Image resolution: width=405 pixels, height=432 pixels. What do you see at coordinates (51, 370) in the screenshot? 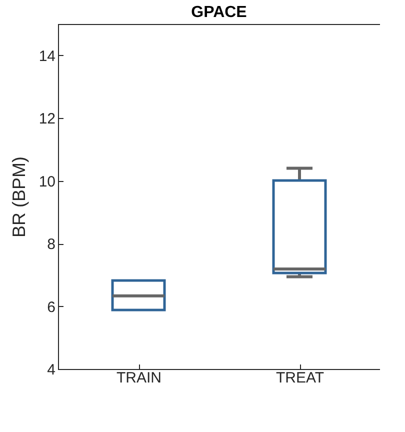
I see `y-tick-label: 4` at bounding box center [51, 370].